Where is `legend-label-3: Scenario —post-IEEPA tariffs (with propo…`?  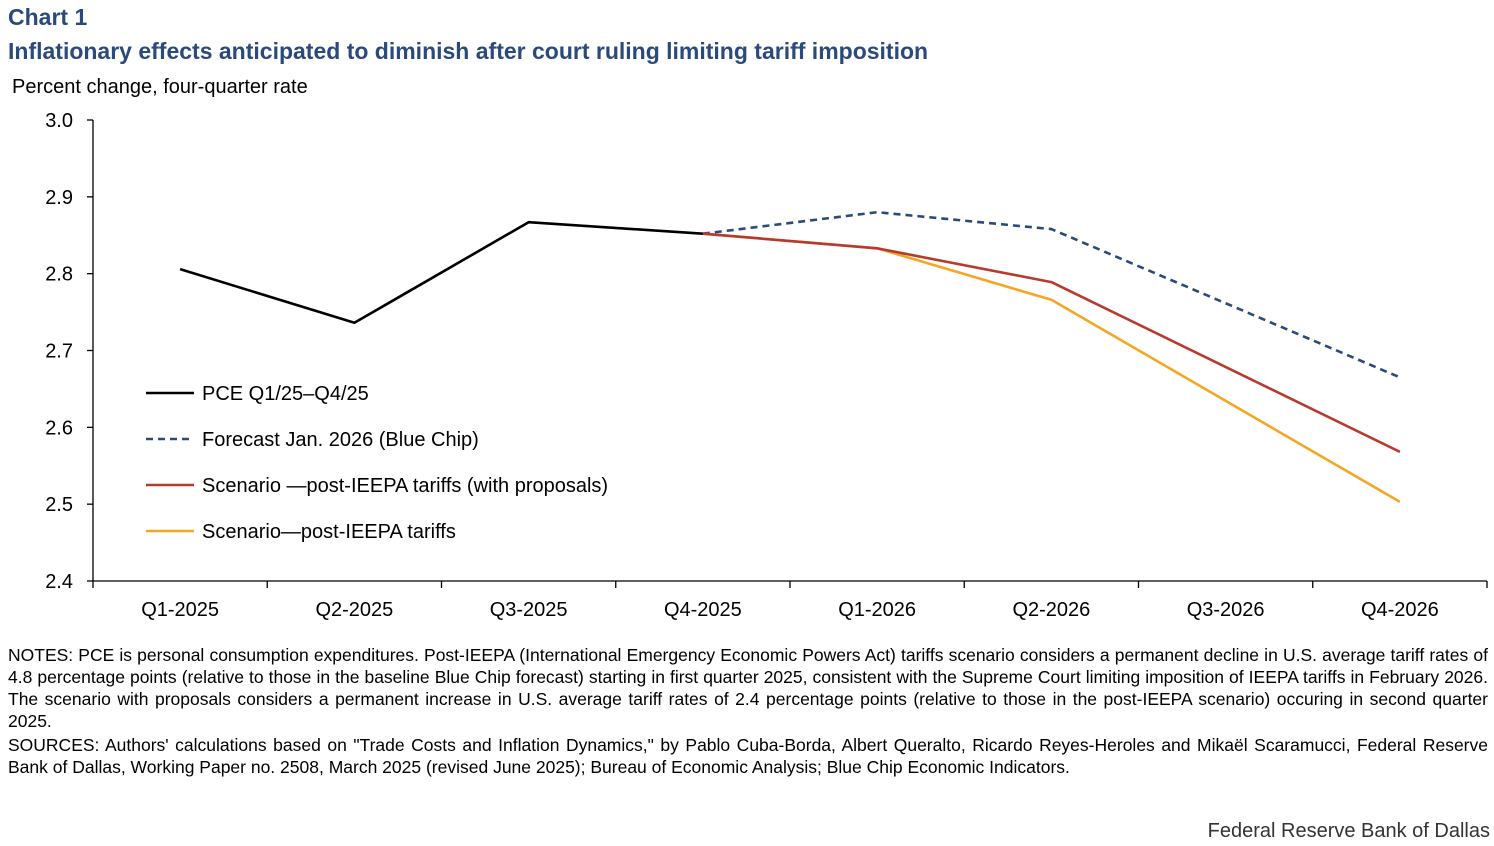
legend-label-3: Scenario —post-IEEPA tariffs (with propo… is located at coordinates (405, 486).